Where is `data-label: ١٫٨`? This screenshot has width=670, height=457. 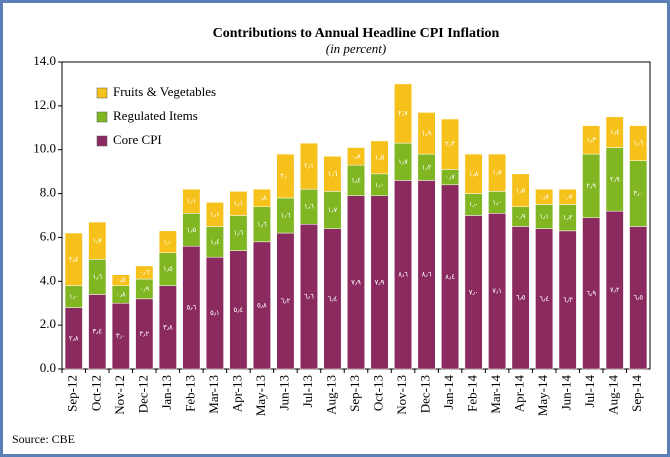
data-label: ١٫٨ is located at coordinates (474, 174).